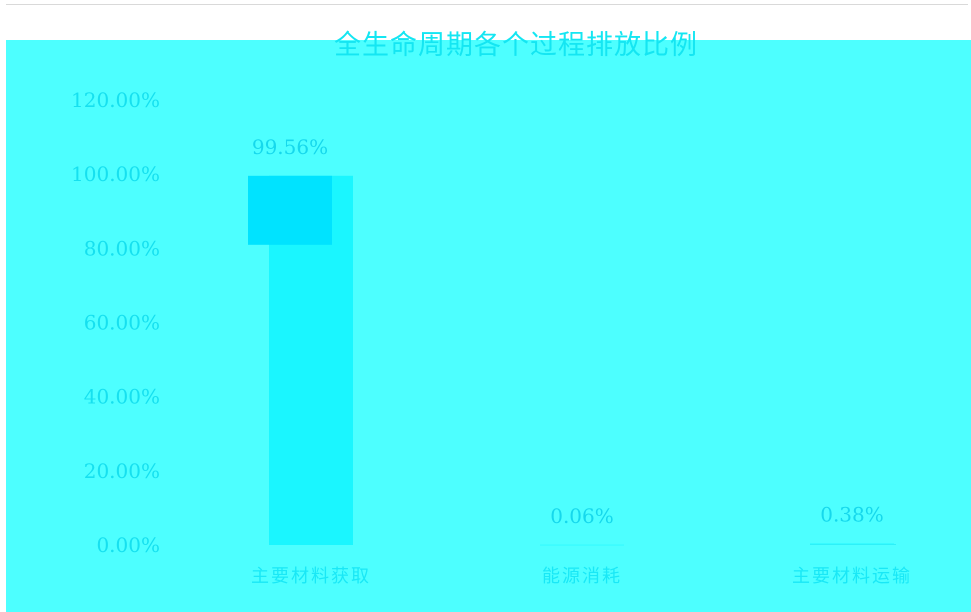 The width and height of the screenshot is (971, 612). What do you see at coordinates (115, 174) in the screenshot?
I see `y-tick-label: 100.00%` at bounding box center [115, 174].